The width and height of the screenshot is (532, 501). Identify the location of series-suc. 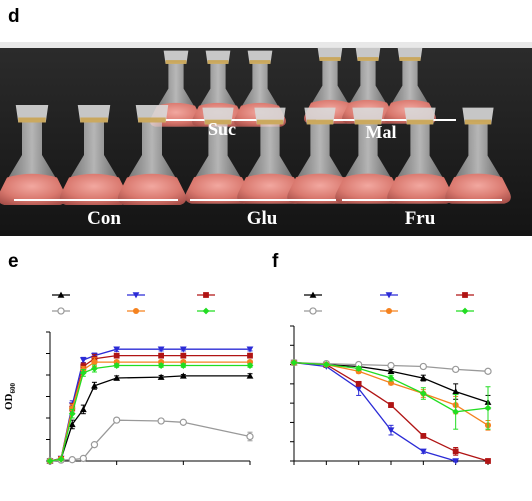
(150, 408).